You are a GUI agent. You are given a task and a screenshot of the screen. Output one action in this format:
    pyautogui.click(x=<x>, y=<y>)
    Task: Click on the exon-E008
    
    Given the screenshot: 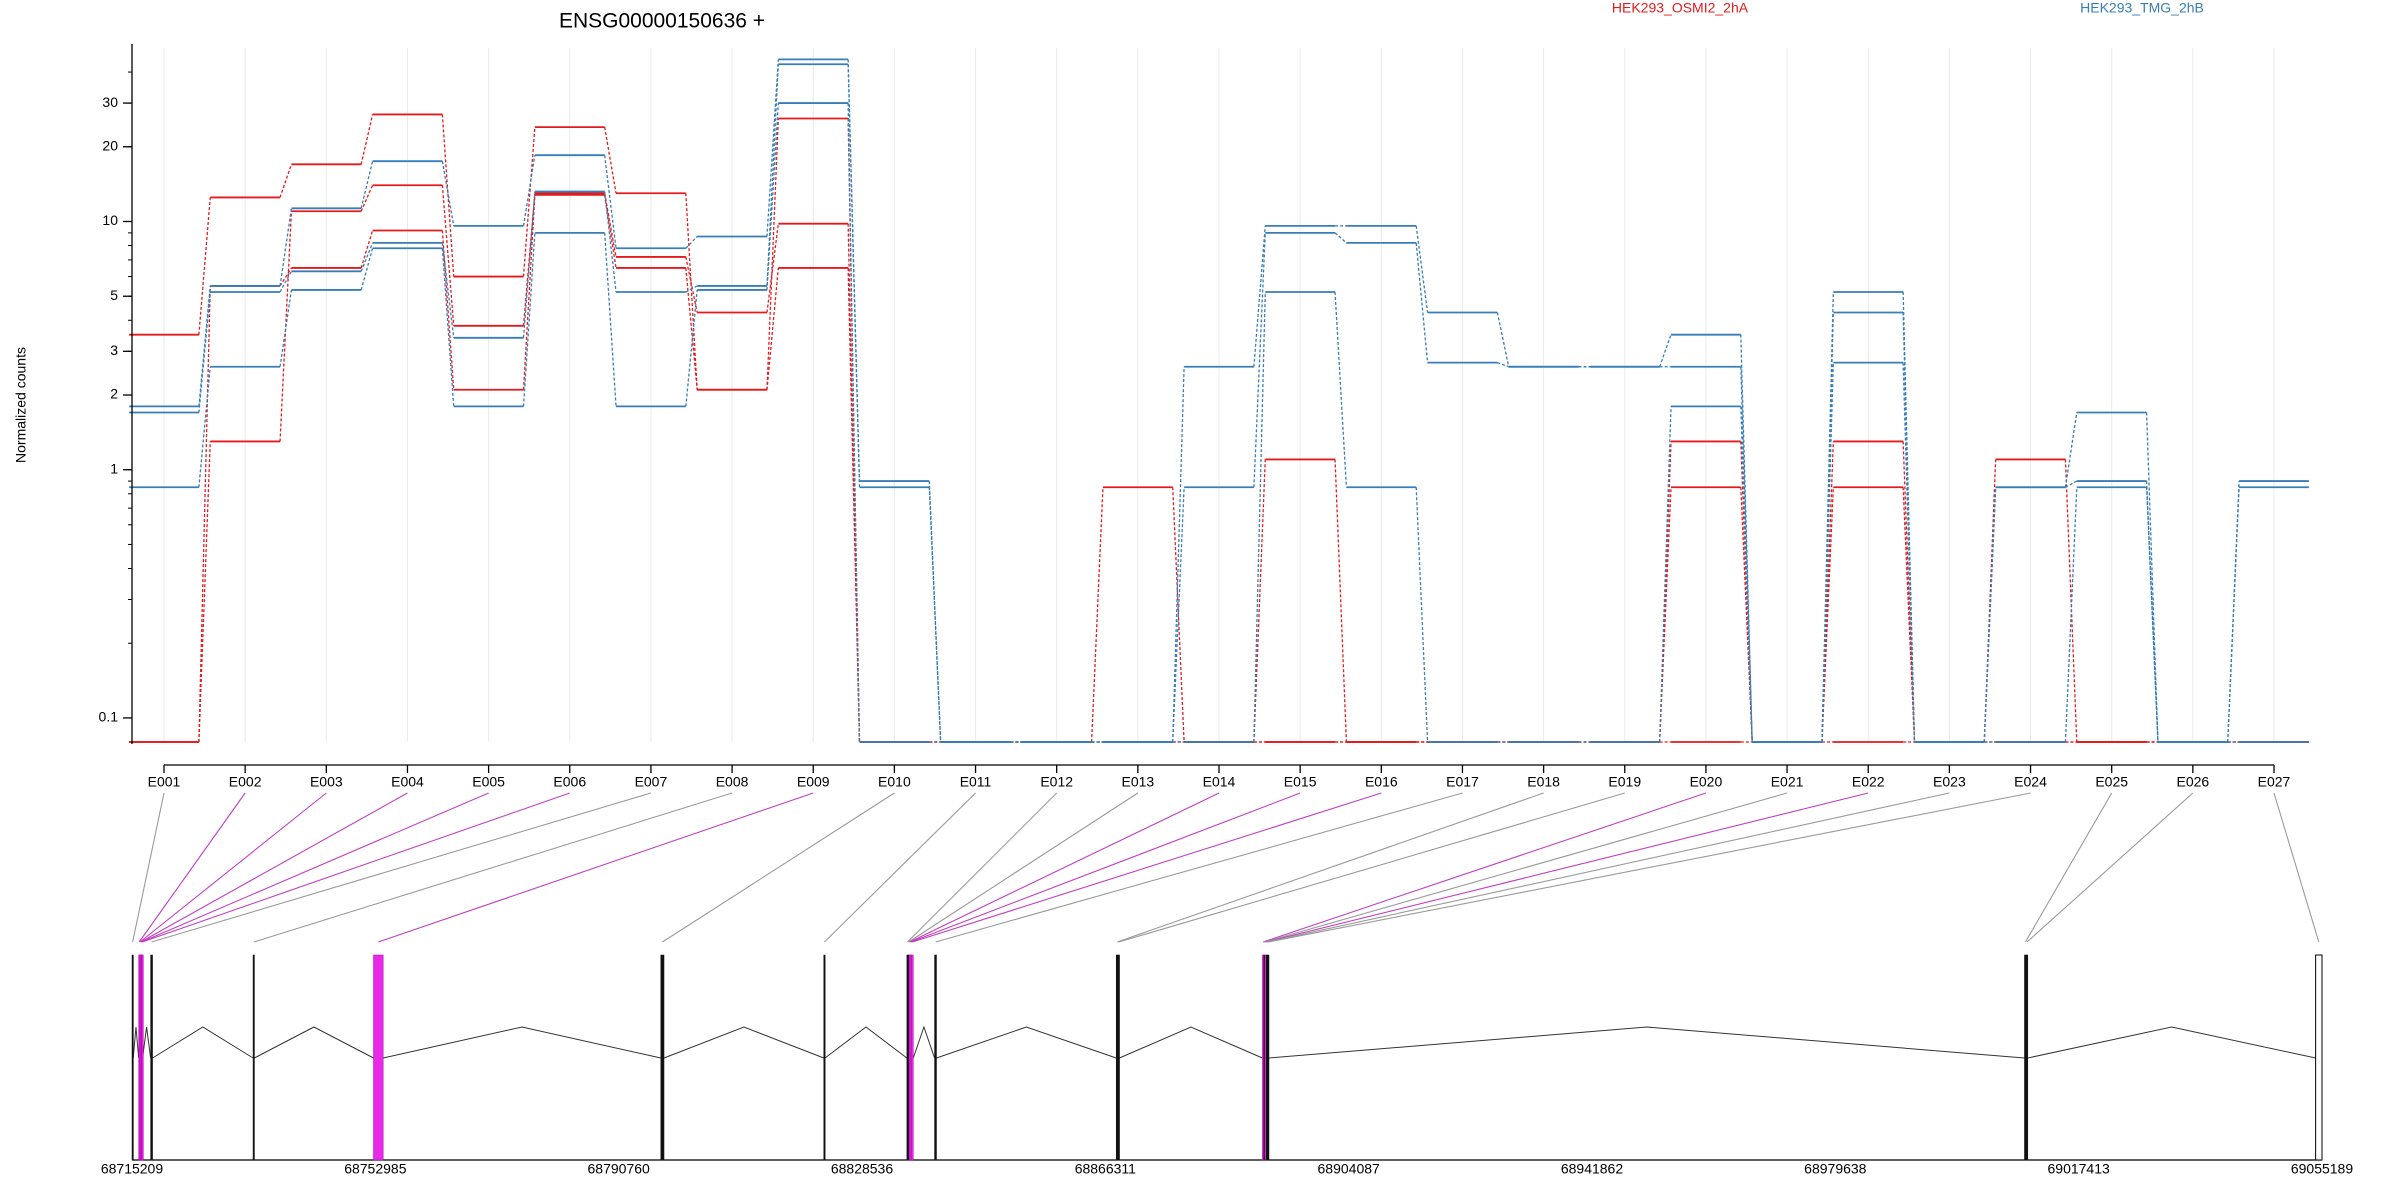 What is the action you would take?
    pyautogui.click(x=253, y=1057)
    